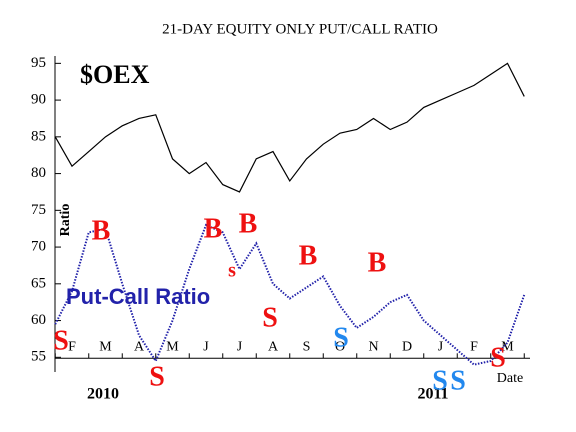 The image size is (576, 432). What do you see at coordinates (65, 220) in the screenshot?
I see `y-axis-label: Ratio` at bounding box center [65, 220].